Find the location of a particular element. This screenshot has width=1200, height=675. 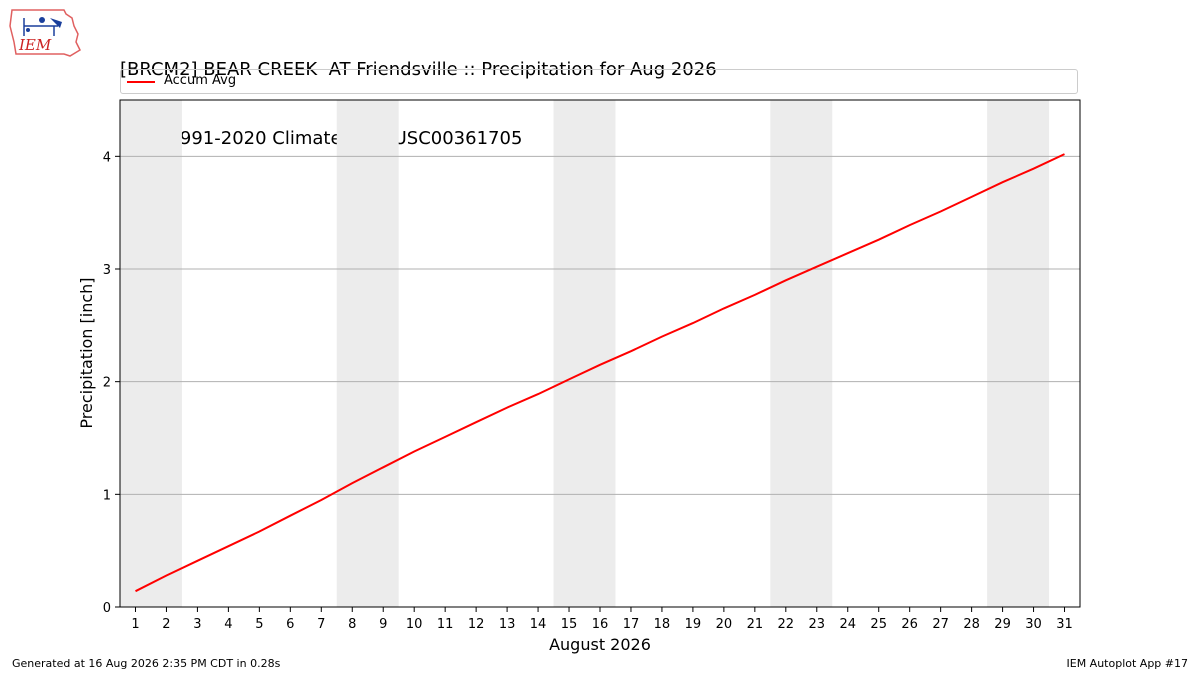

x-tick-label: 15 is located at coordinates (569, 624).